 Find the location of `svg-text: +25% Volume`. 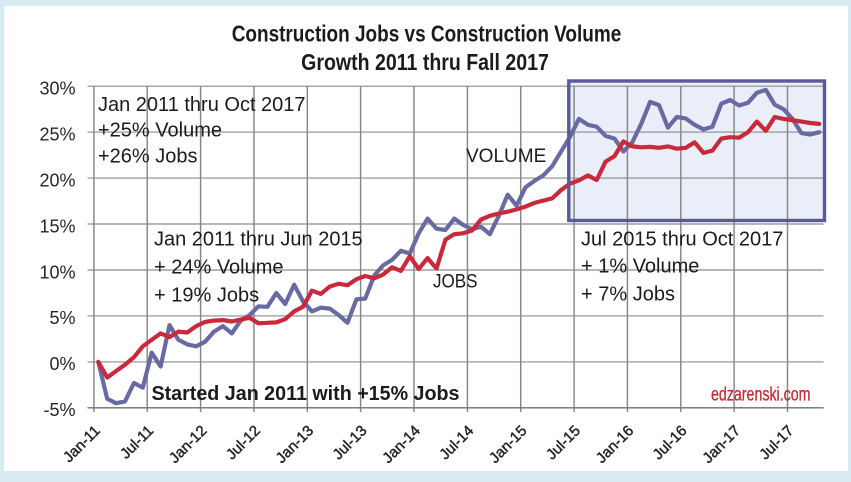

svg-text: +25% Volume is located at coordinates (160, 131).